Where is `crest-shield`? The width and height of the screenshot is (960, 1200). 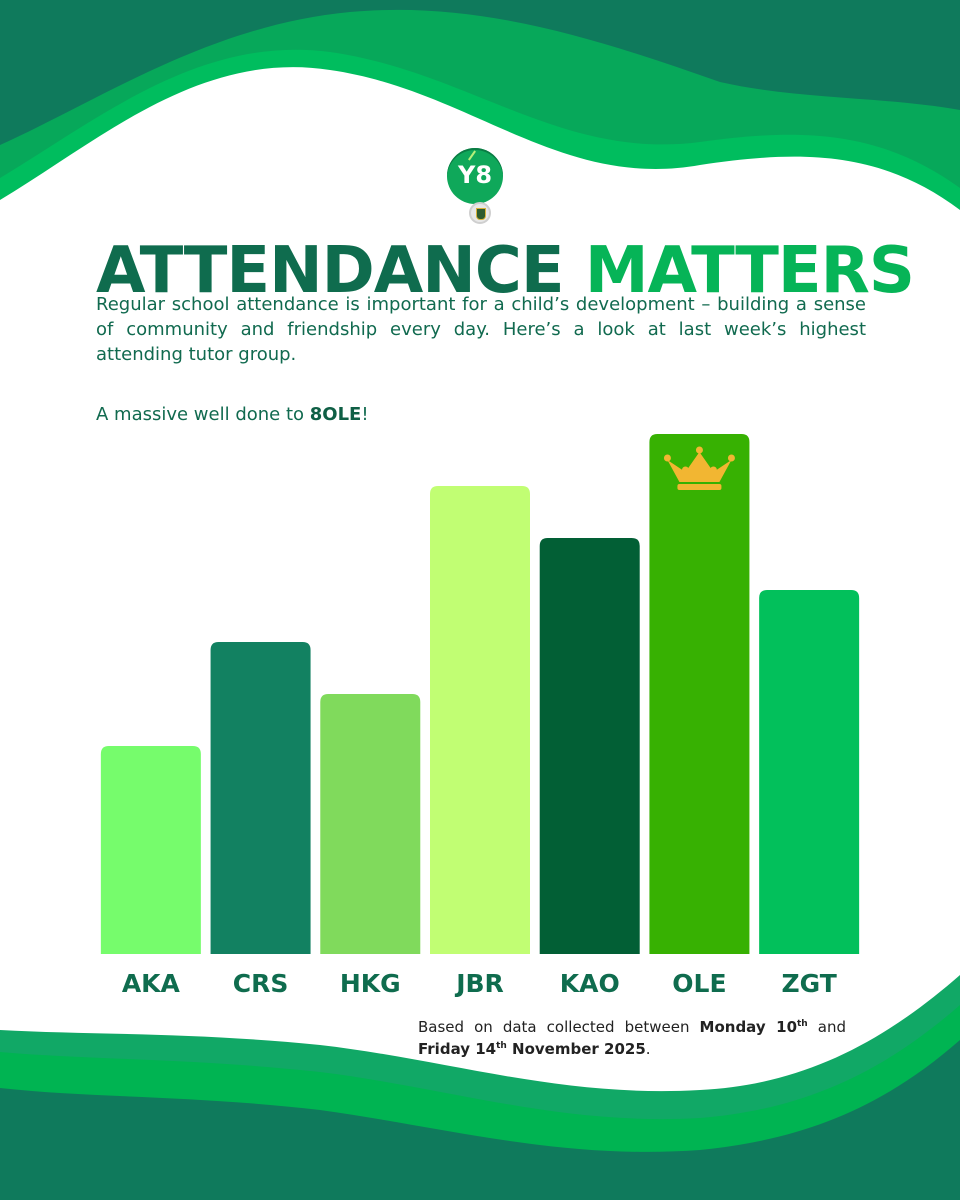 crest-shield is located at coordinates (481, 214).